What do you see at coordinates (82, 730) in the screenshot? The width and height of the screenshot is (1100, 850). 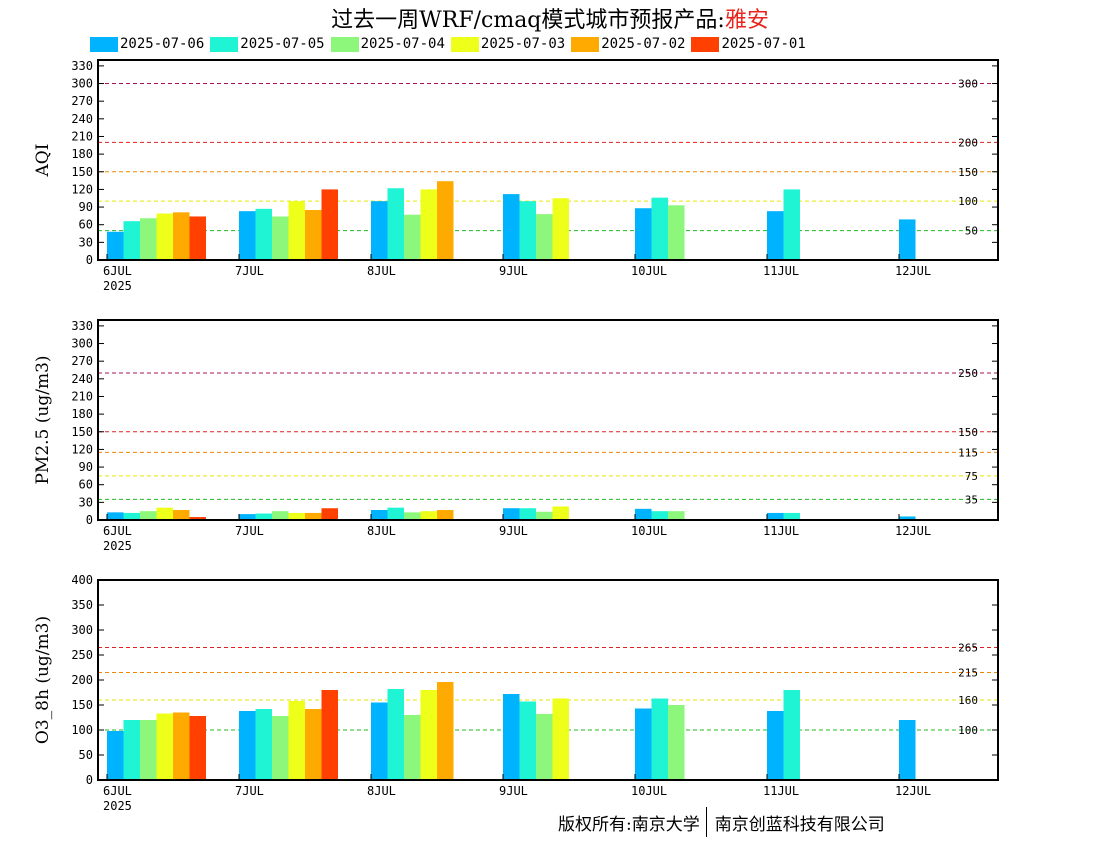 I see `y-tick-label: 100` at bounding box center [82, 730].